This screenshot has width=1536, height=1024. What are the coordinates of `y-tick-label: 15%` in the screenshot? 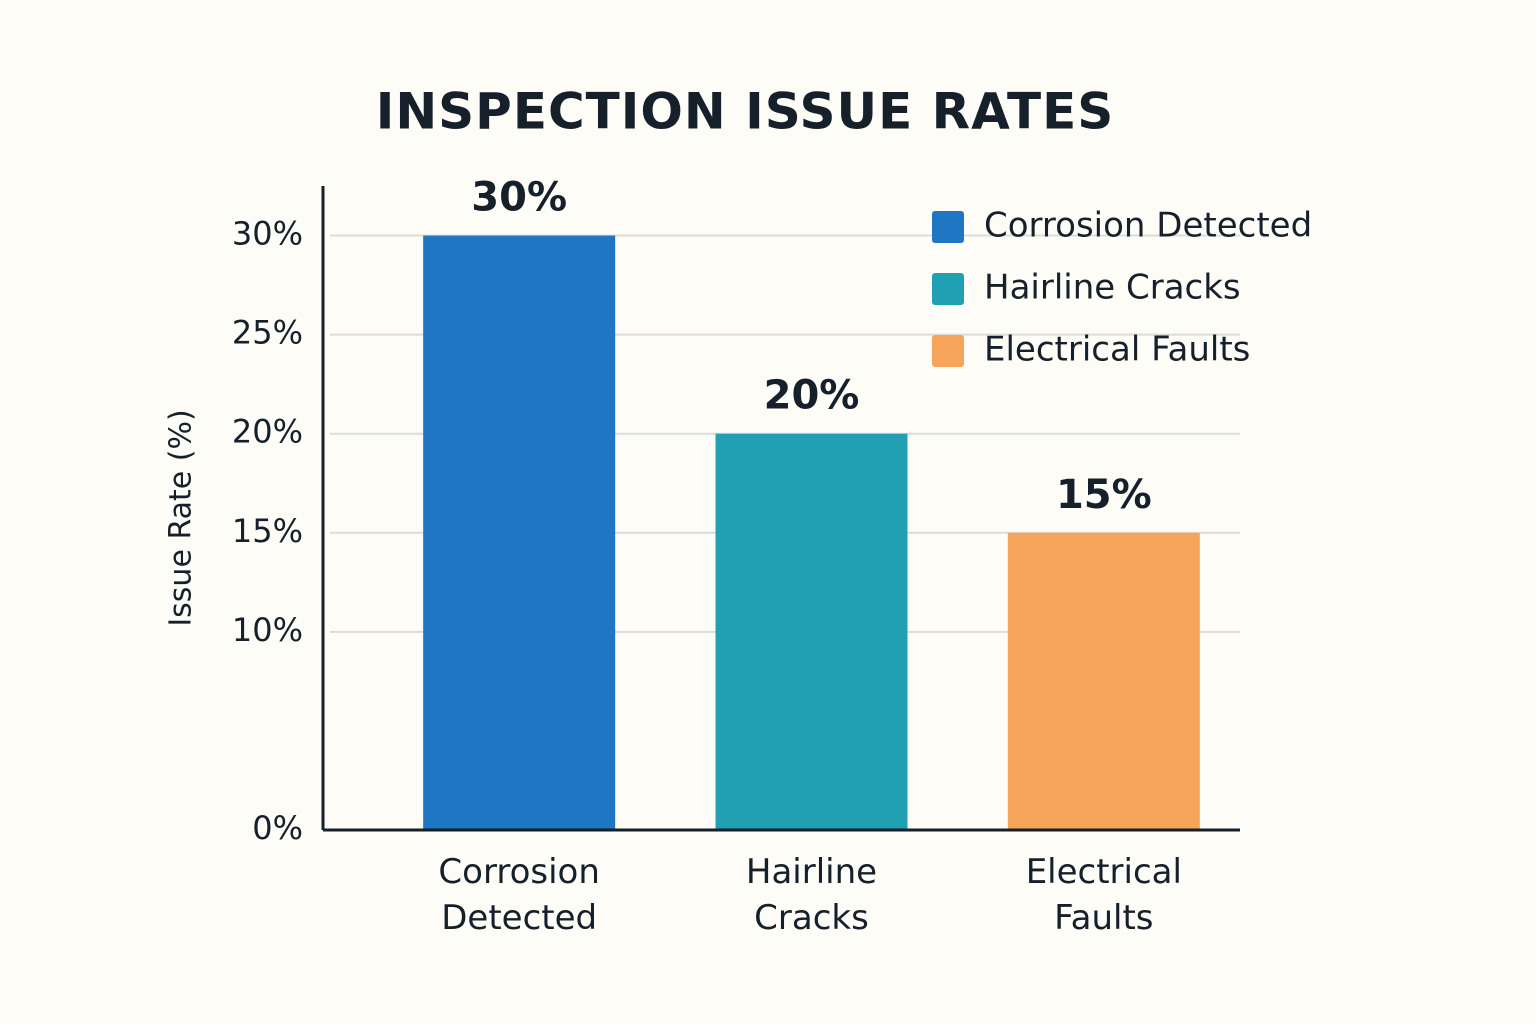 It's located at (267, 531).